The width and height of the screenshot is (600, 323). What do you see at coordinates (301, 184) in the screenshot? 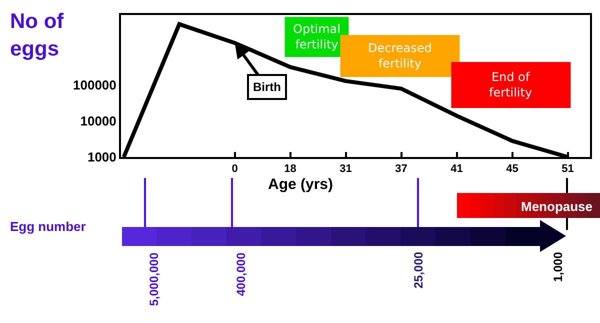
I see `x-axis-title: Age (yrs)` at bounding box center [301, 184].